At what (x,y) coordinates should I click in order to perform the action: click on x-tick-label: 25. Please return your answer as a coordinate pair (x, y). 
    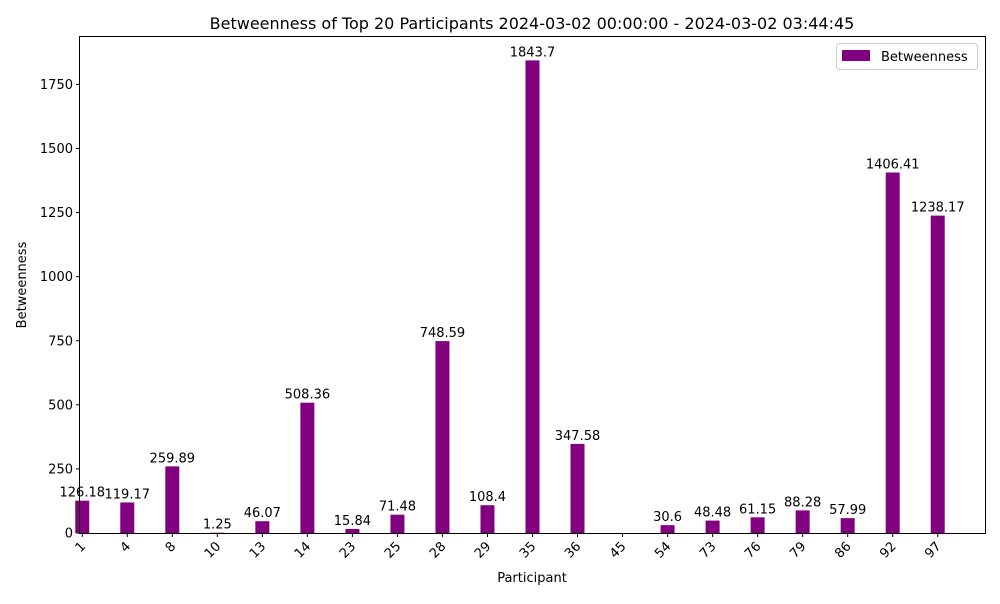
    Looking at the image, I should click on (393, 550).